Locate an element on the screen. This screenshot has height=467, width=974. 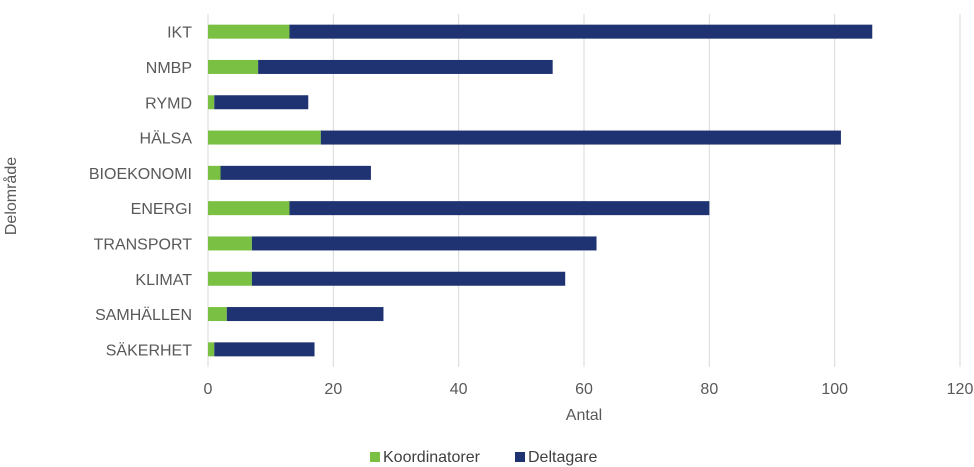
bar-deltagare-klimat is located at coordinates (408, 278).